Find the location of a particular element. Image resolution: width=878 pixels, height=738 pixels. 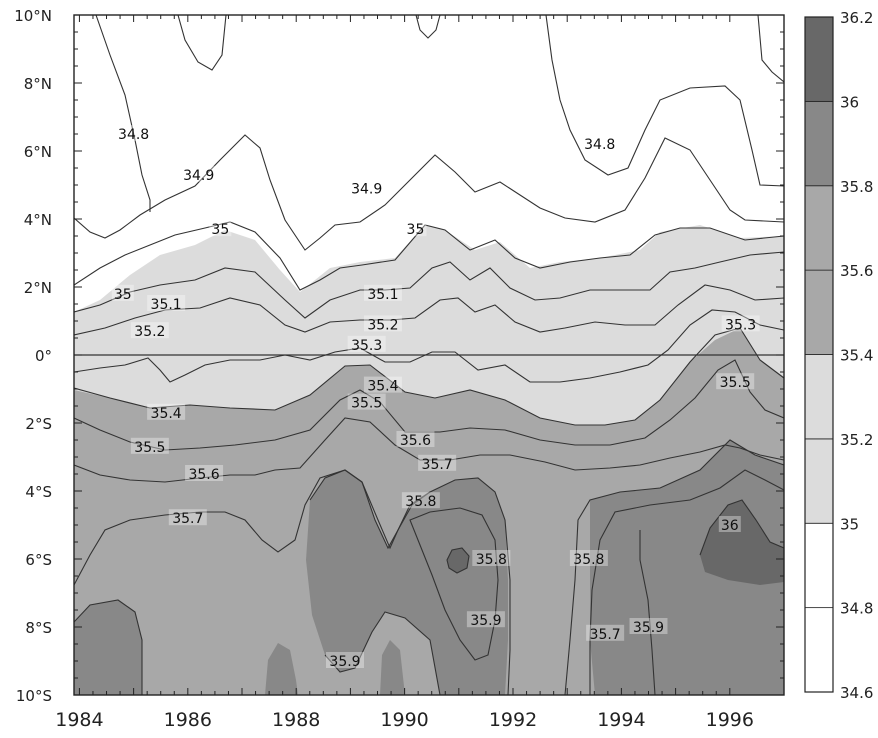

contour-line-34-8-b is located at coordinates (202, 43).